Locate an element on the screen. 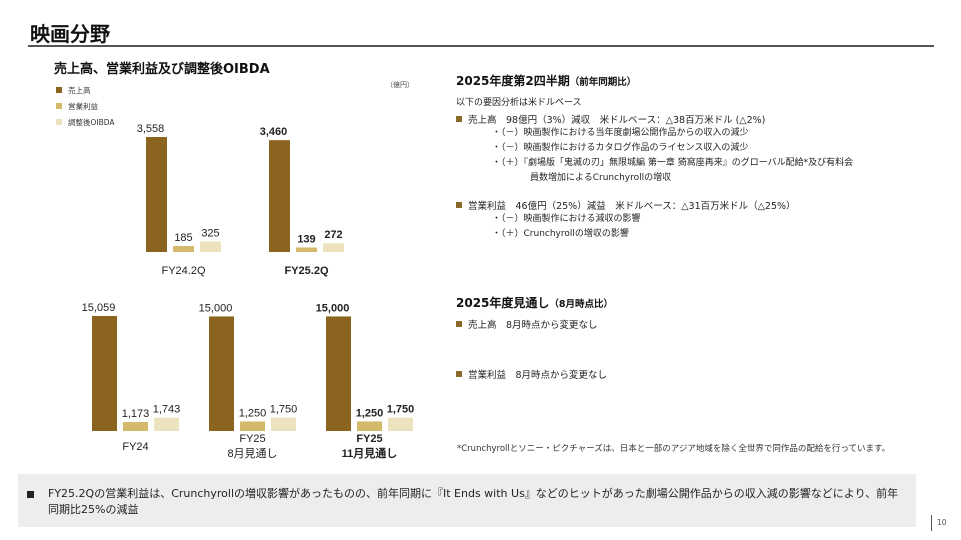  page-number-divider is located at coordinates (931, 523).